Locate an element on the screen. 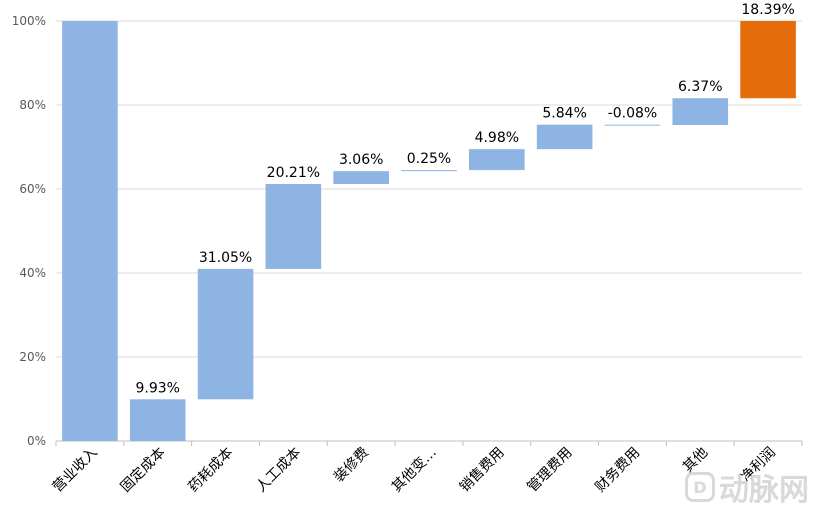 The image size is (817, 519). data-label: 6.37% is located at coordinates (700, 87).